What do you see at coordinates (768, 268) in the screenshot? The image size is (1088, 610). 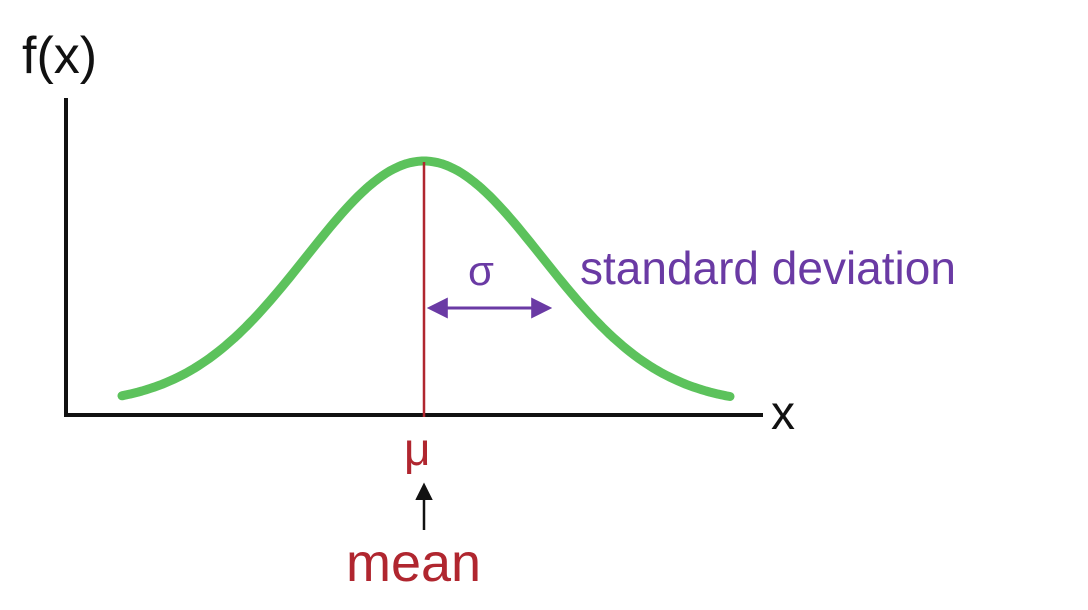 I see `standard-deviation-label: standard deviation` at bounding box center [768, 268].